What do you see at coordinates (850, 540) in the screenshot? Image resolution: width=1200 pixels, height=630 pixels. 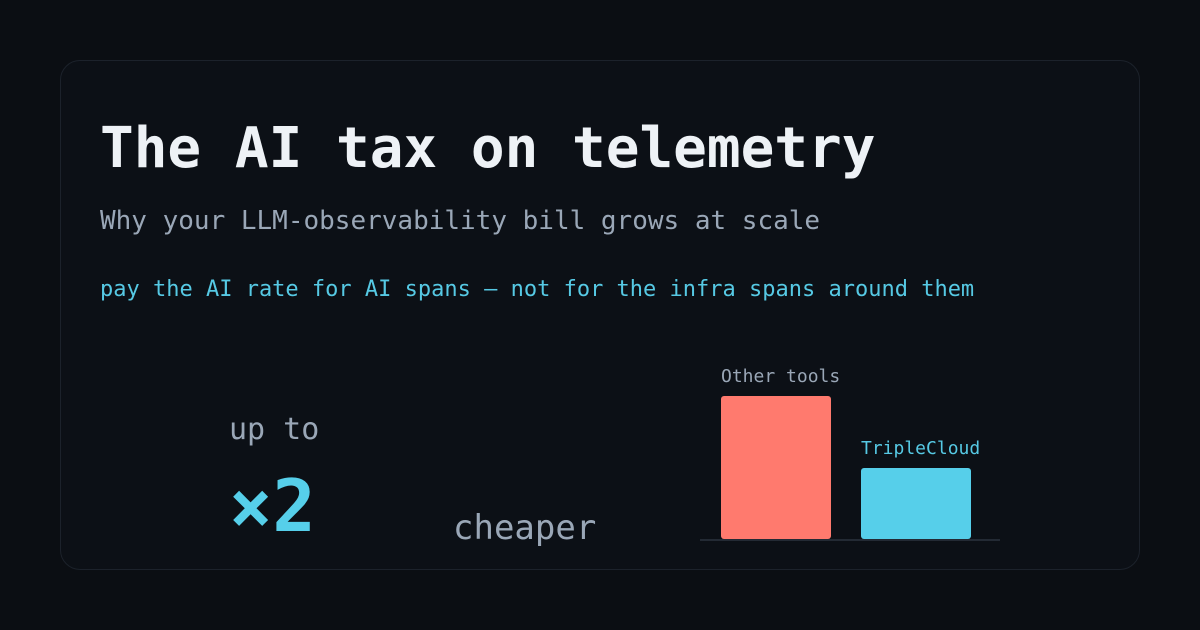 I see `chart-baseline` at bounding box center [850, 540].